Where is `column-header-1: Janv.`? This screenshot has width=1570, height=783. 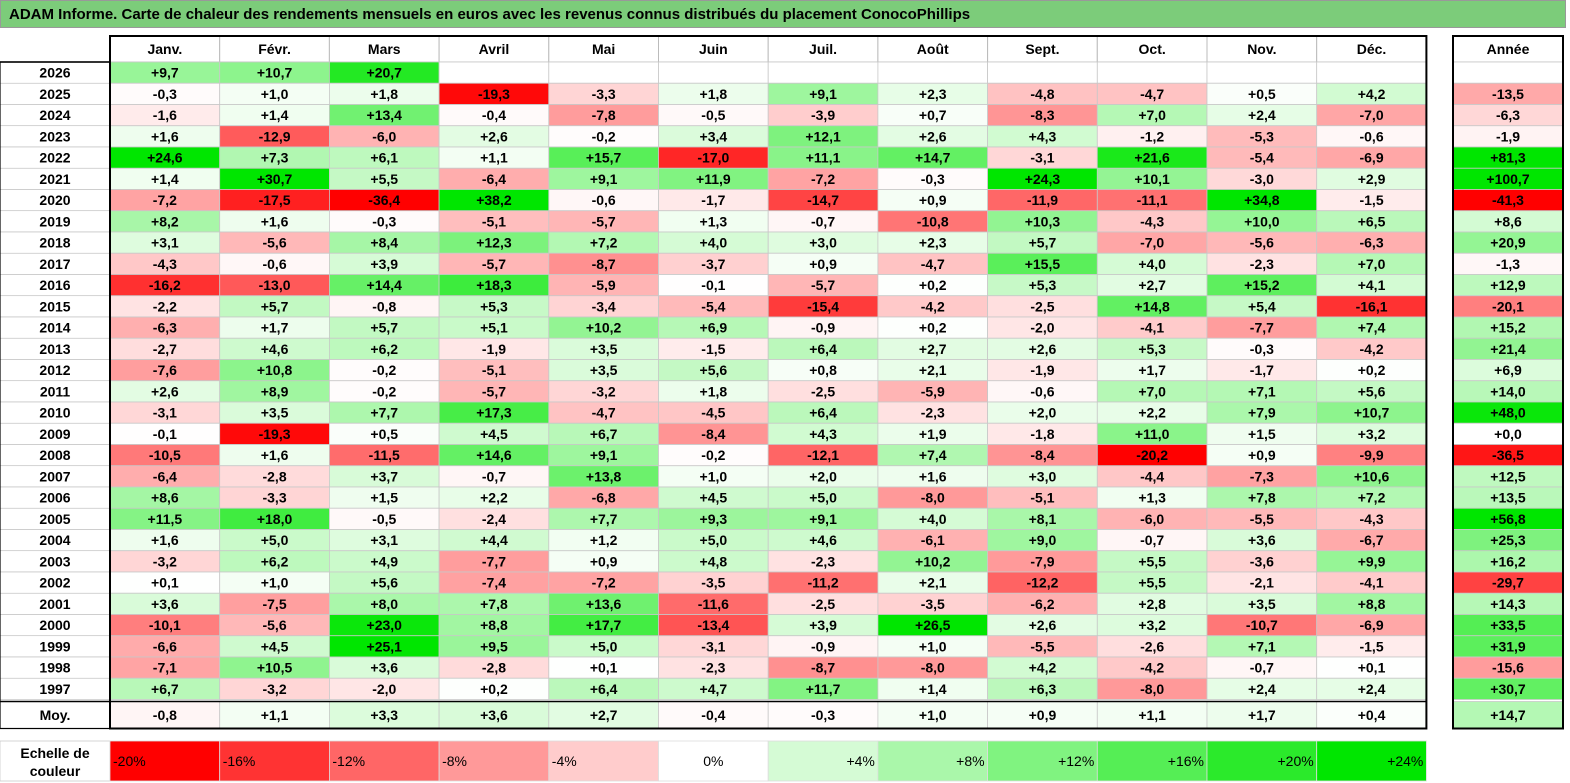 column-header-1: Janv. is located at coordinates (164, 49).